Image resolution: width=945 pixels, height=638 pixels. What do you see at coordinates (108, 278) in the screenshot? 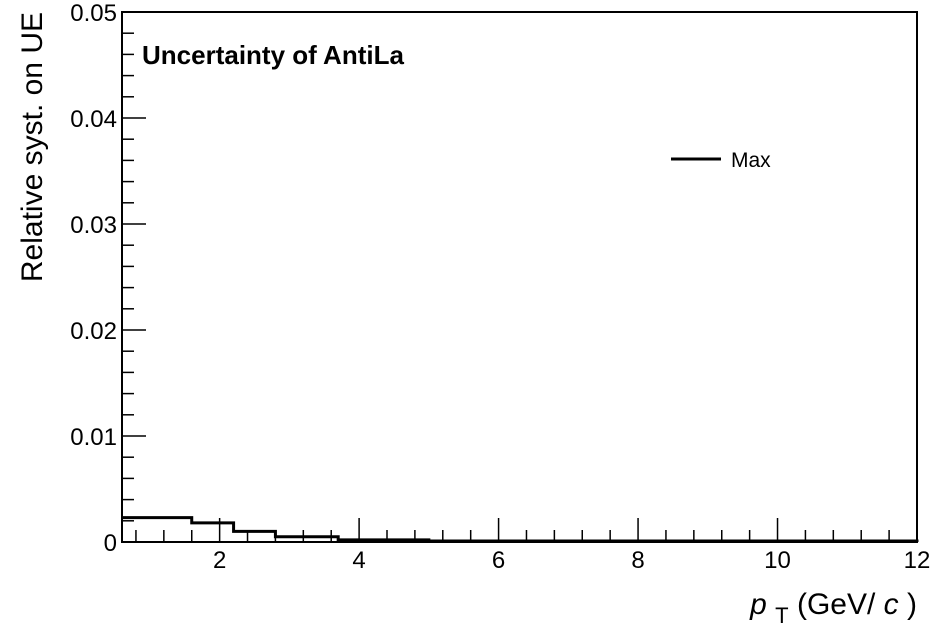
I see `y-axis-ticks: 0 0.01 0.02 0.03 0.04 0.05` at bounding box center [108, 278].